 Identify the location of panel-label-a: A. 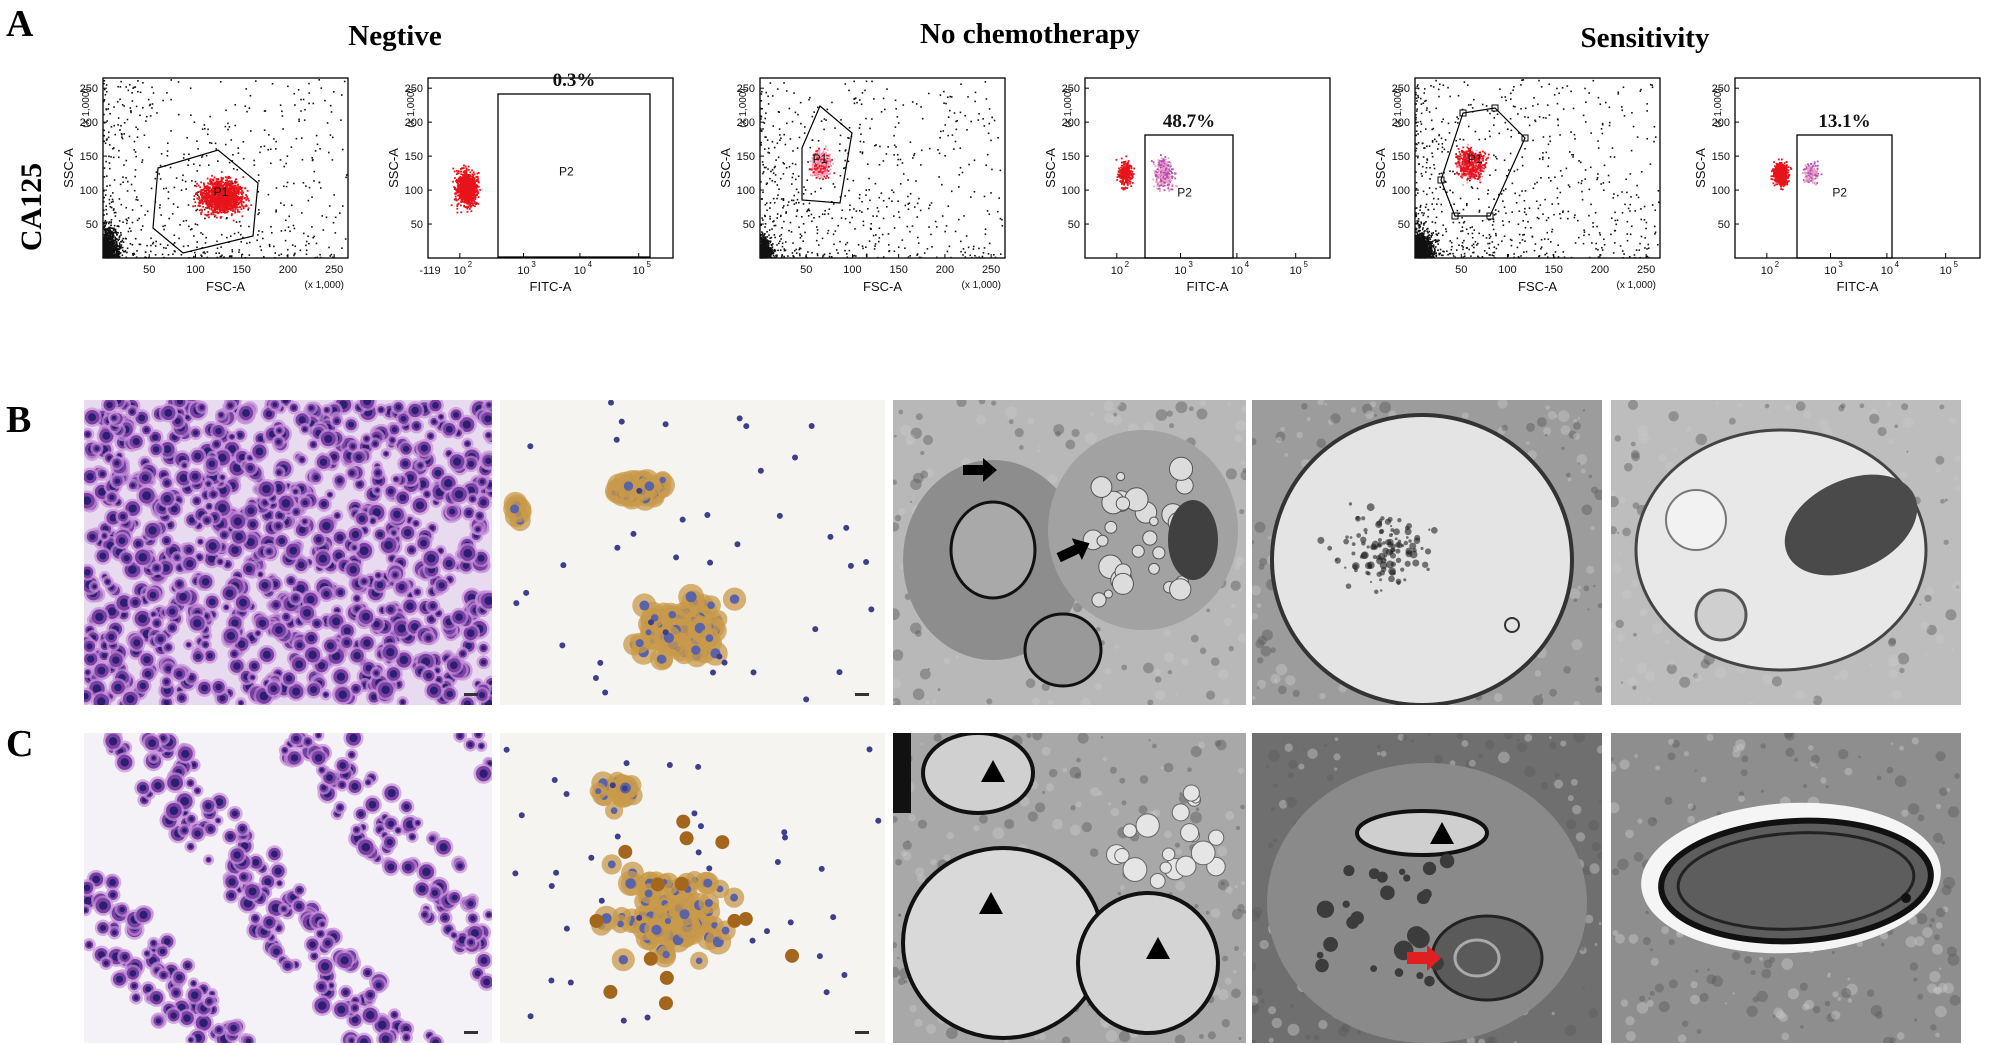
(20, 24).